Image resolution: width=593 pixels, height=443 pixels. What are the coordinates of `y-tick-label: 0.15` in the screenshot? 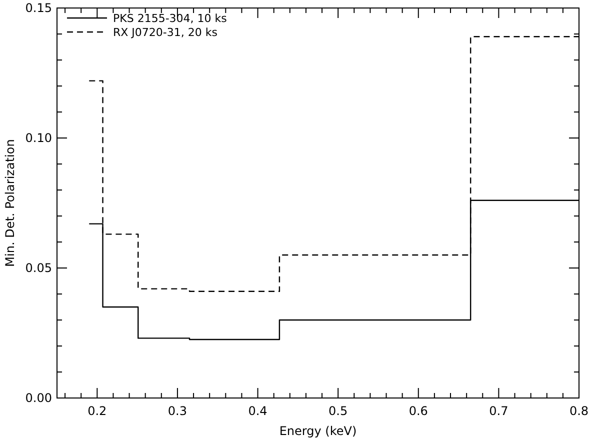 It's located at (38, 8).